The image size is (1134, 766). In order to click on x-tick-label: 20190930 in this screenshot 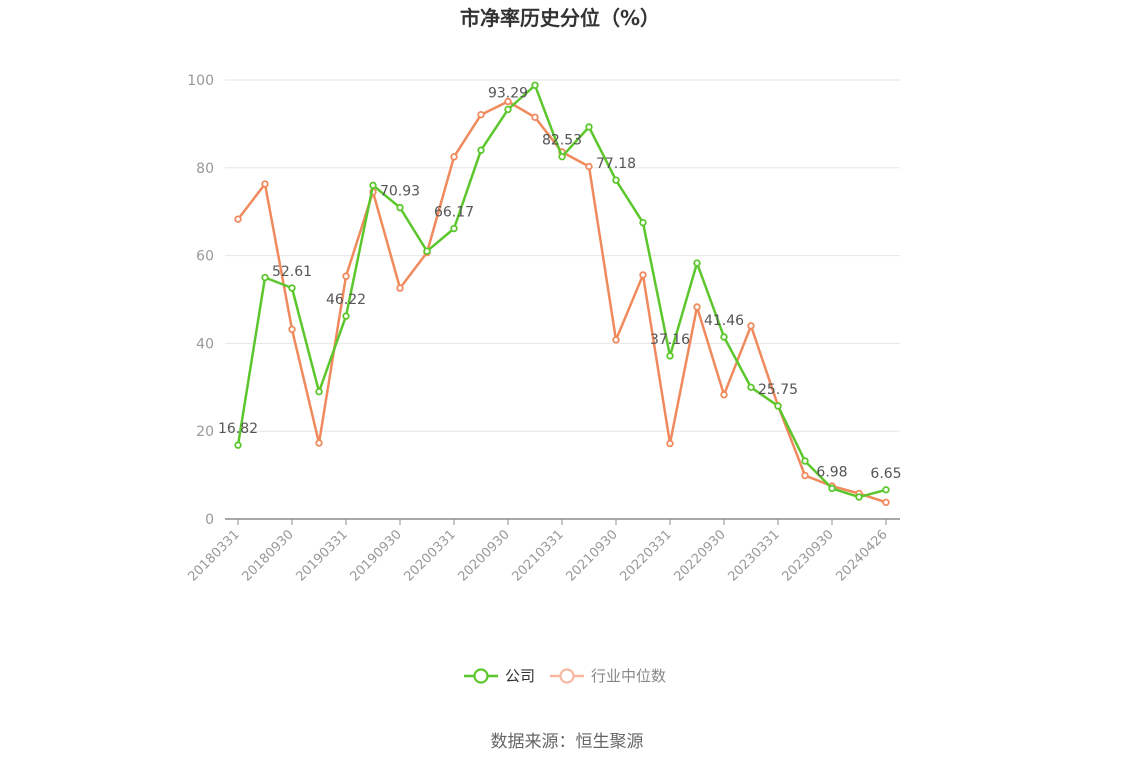, I will do `click(375, 555)`.